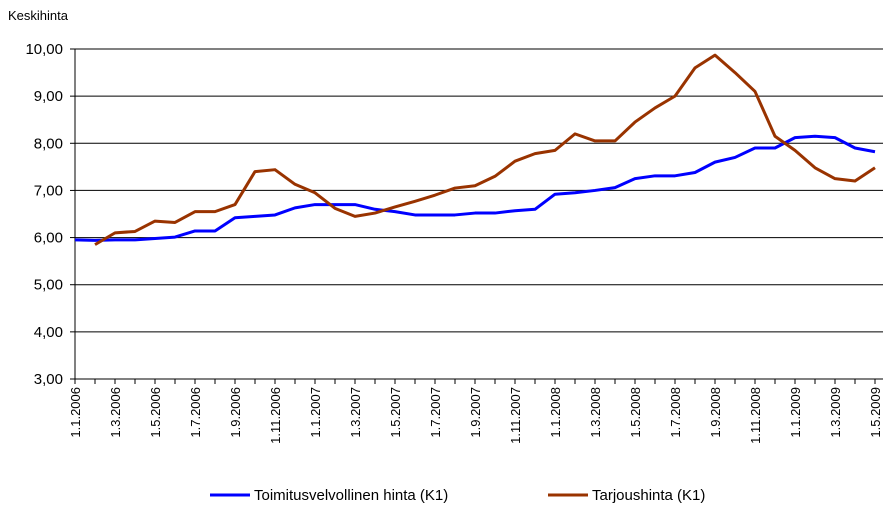 Image resolution: width=885 pixels, height=506 pixels. Describe the element at coordinates (38, 15) in the screenshot. I see `y-axis-label: Keskihinta` at that location.